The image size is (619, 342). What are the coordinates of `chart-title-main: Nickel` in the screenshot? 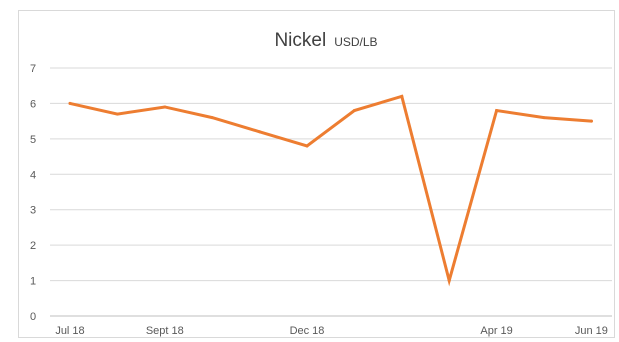 It's located at (300, 40).